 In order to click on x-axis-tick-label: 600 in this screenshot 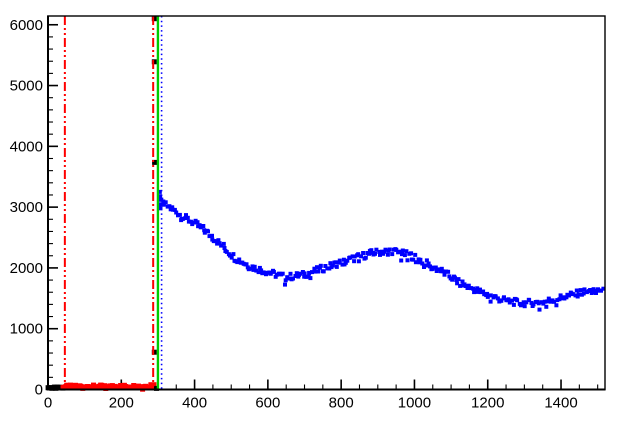, I will do `click(267, 403)`.